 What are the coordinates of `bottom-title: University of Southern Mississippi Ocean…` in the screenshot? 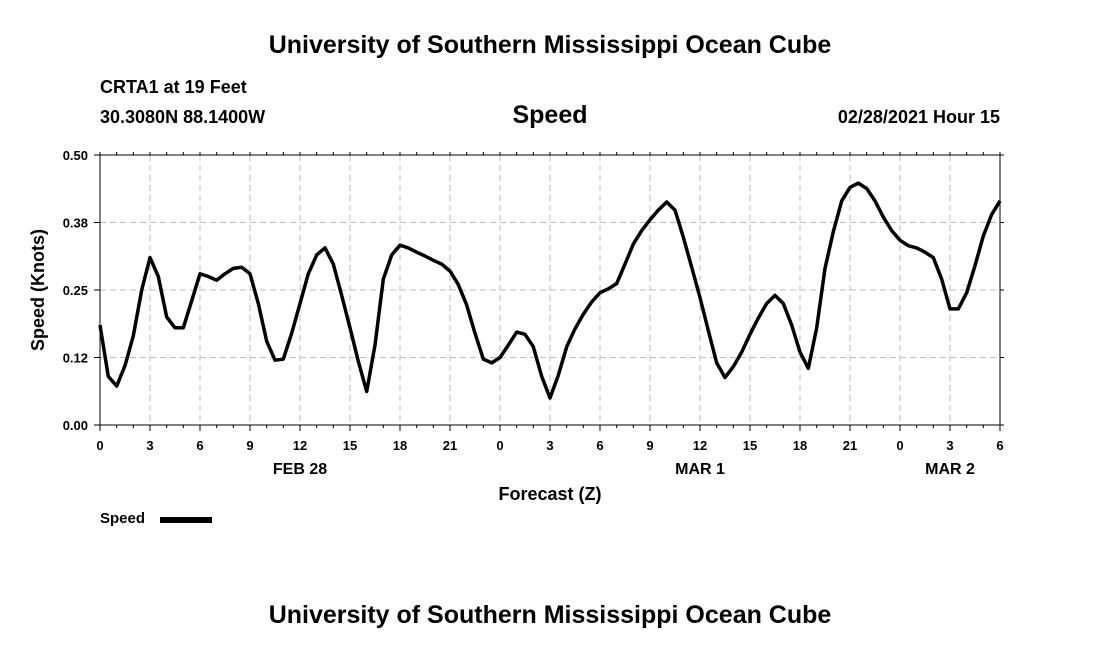 It's located at (550, 615).